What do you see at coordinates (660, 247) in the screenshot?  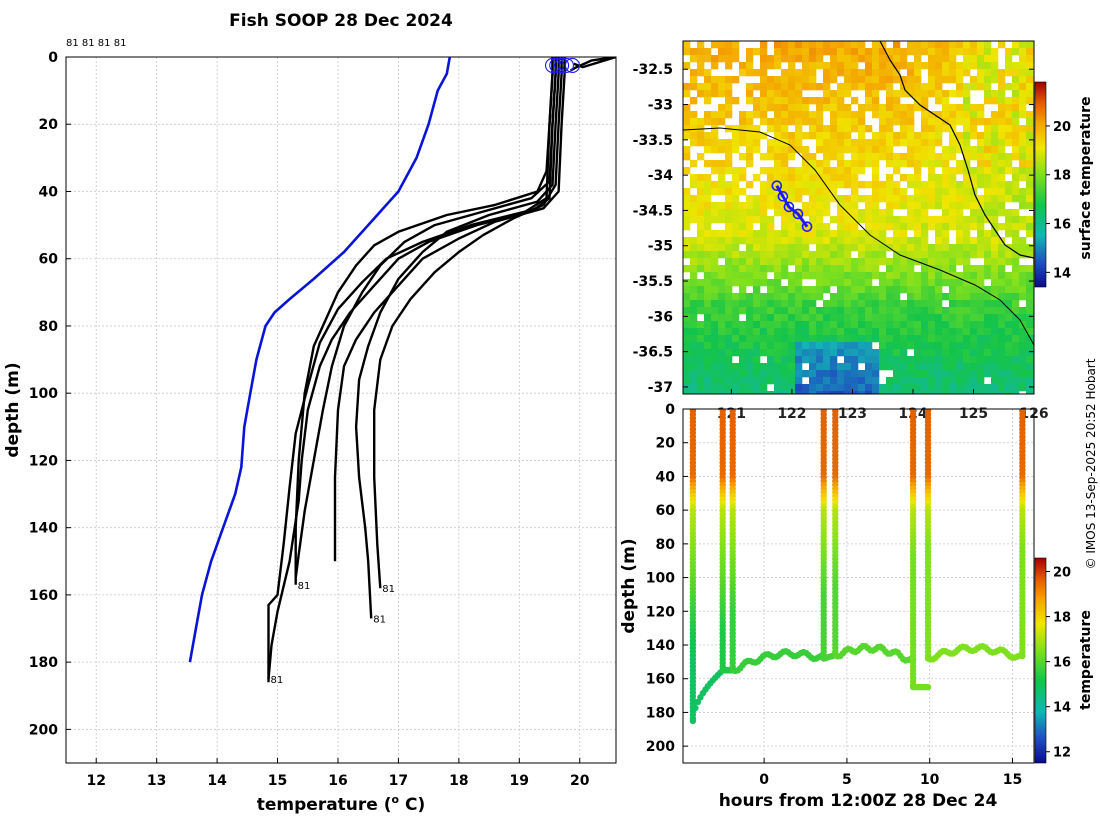 I see `map-y-tick-label: -35` at bounding box center [660, 247].